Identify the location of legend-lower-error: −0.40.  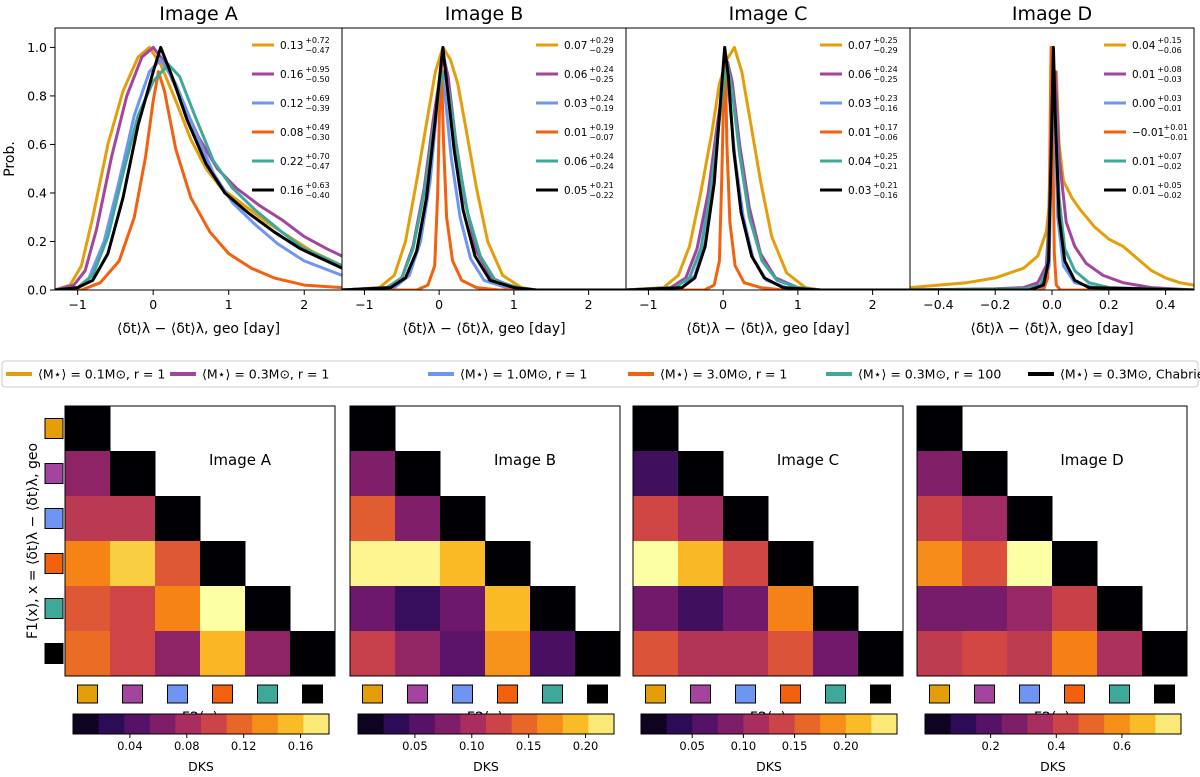
(317, 195).